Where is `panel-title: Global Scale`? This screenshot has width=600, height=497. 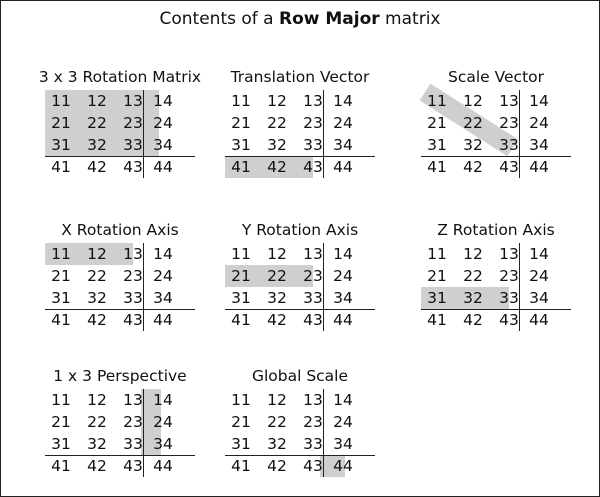
panel-title: Global Scale is located at coordinates (300, 376).